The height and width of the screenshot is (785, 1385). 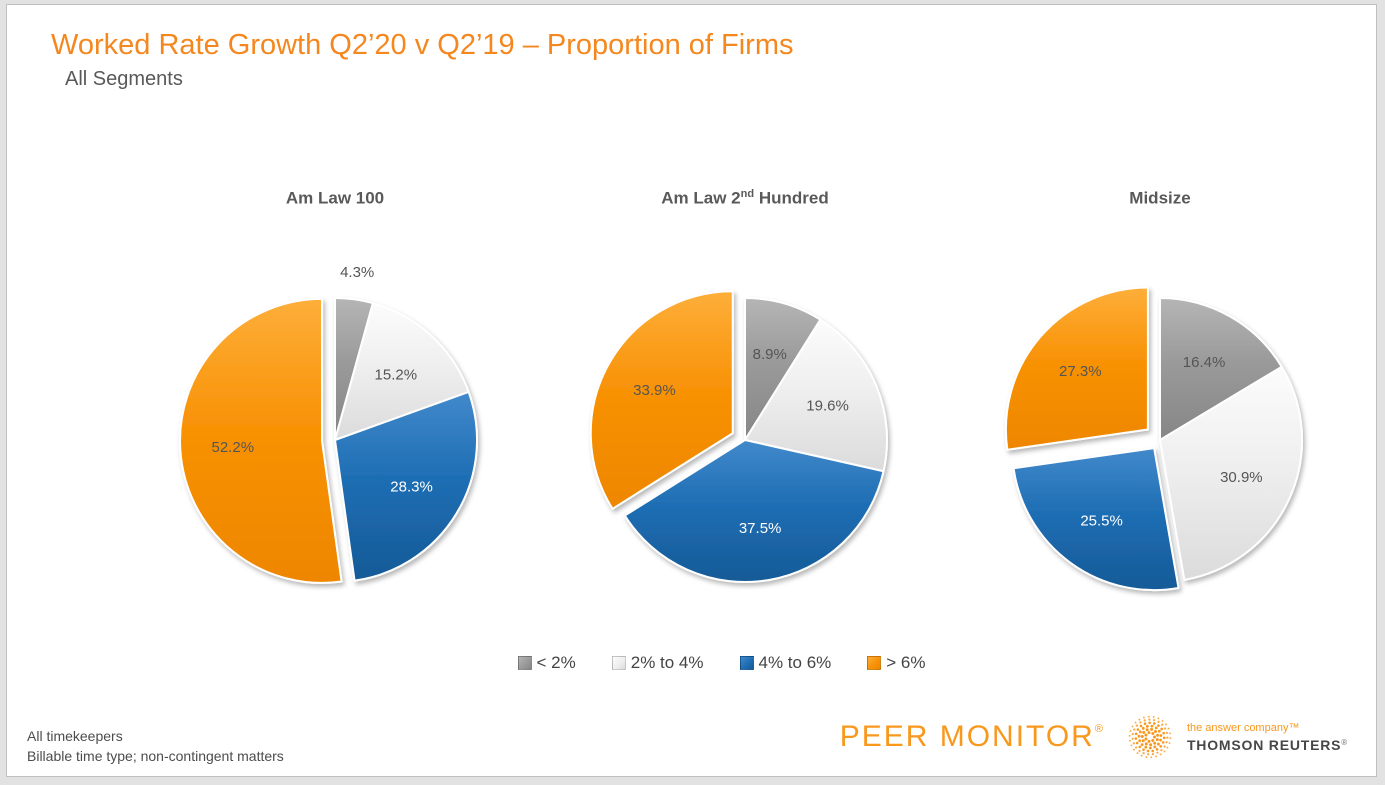 I want to click on tr-tagline: the answer company™, so click(x=1243, y=727).